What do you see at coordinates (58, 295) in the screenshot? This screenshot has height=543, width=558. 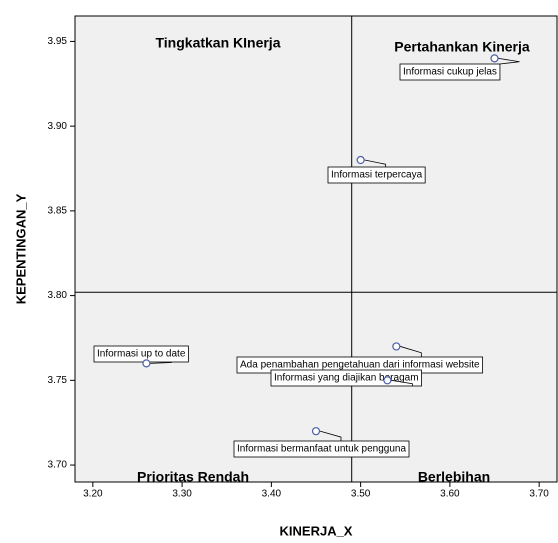 I see `y-tick-label: 3.80` at bounding box center [58, 295].